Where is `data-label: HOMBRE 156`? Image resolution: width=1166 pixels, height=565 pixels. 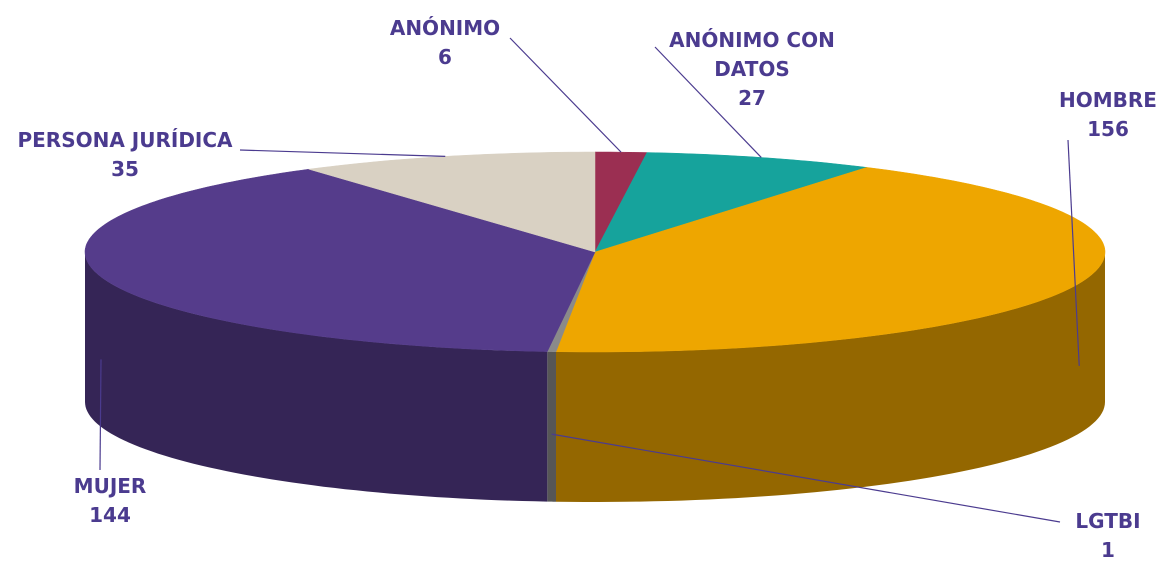
data-label: HOMBRE 156 is located at coordinates (1102, 115).